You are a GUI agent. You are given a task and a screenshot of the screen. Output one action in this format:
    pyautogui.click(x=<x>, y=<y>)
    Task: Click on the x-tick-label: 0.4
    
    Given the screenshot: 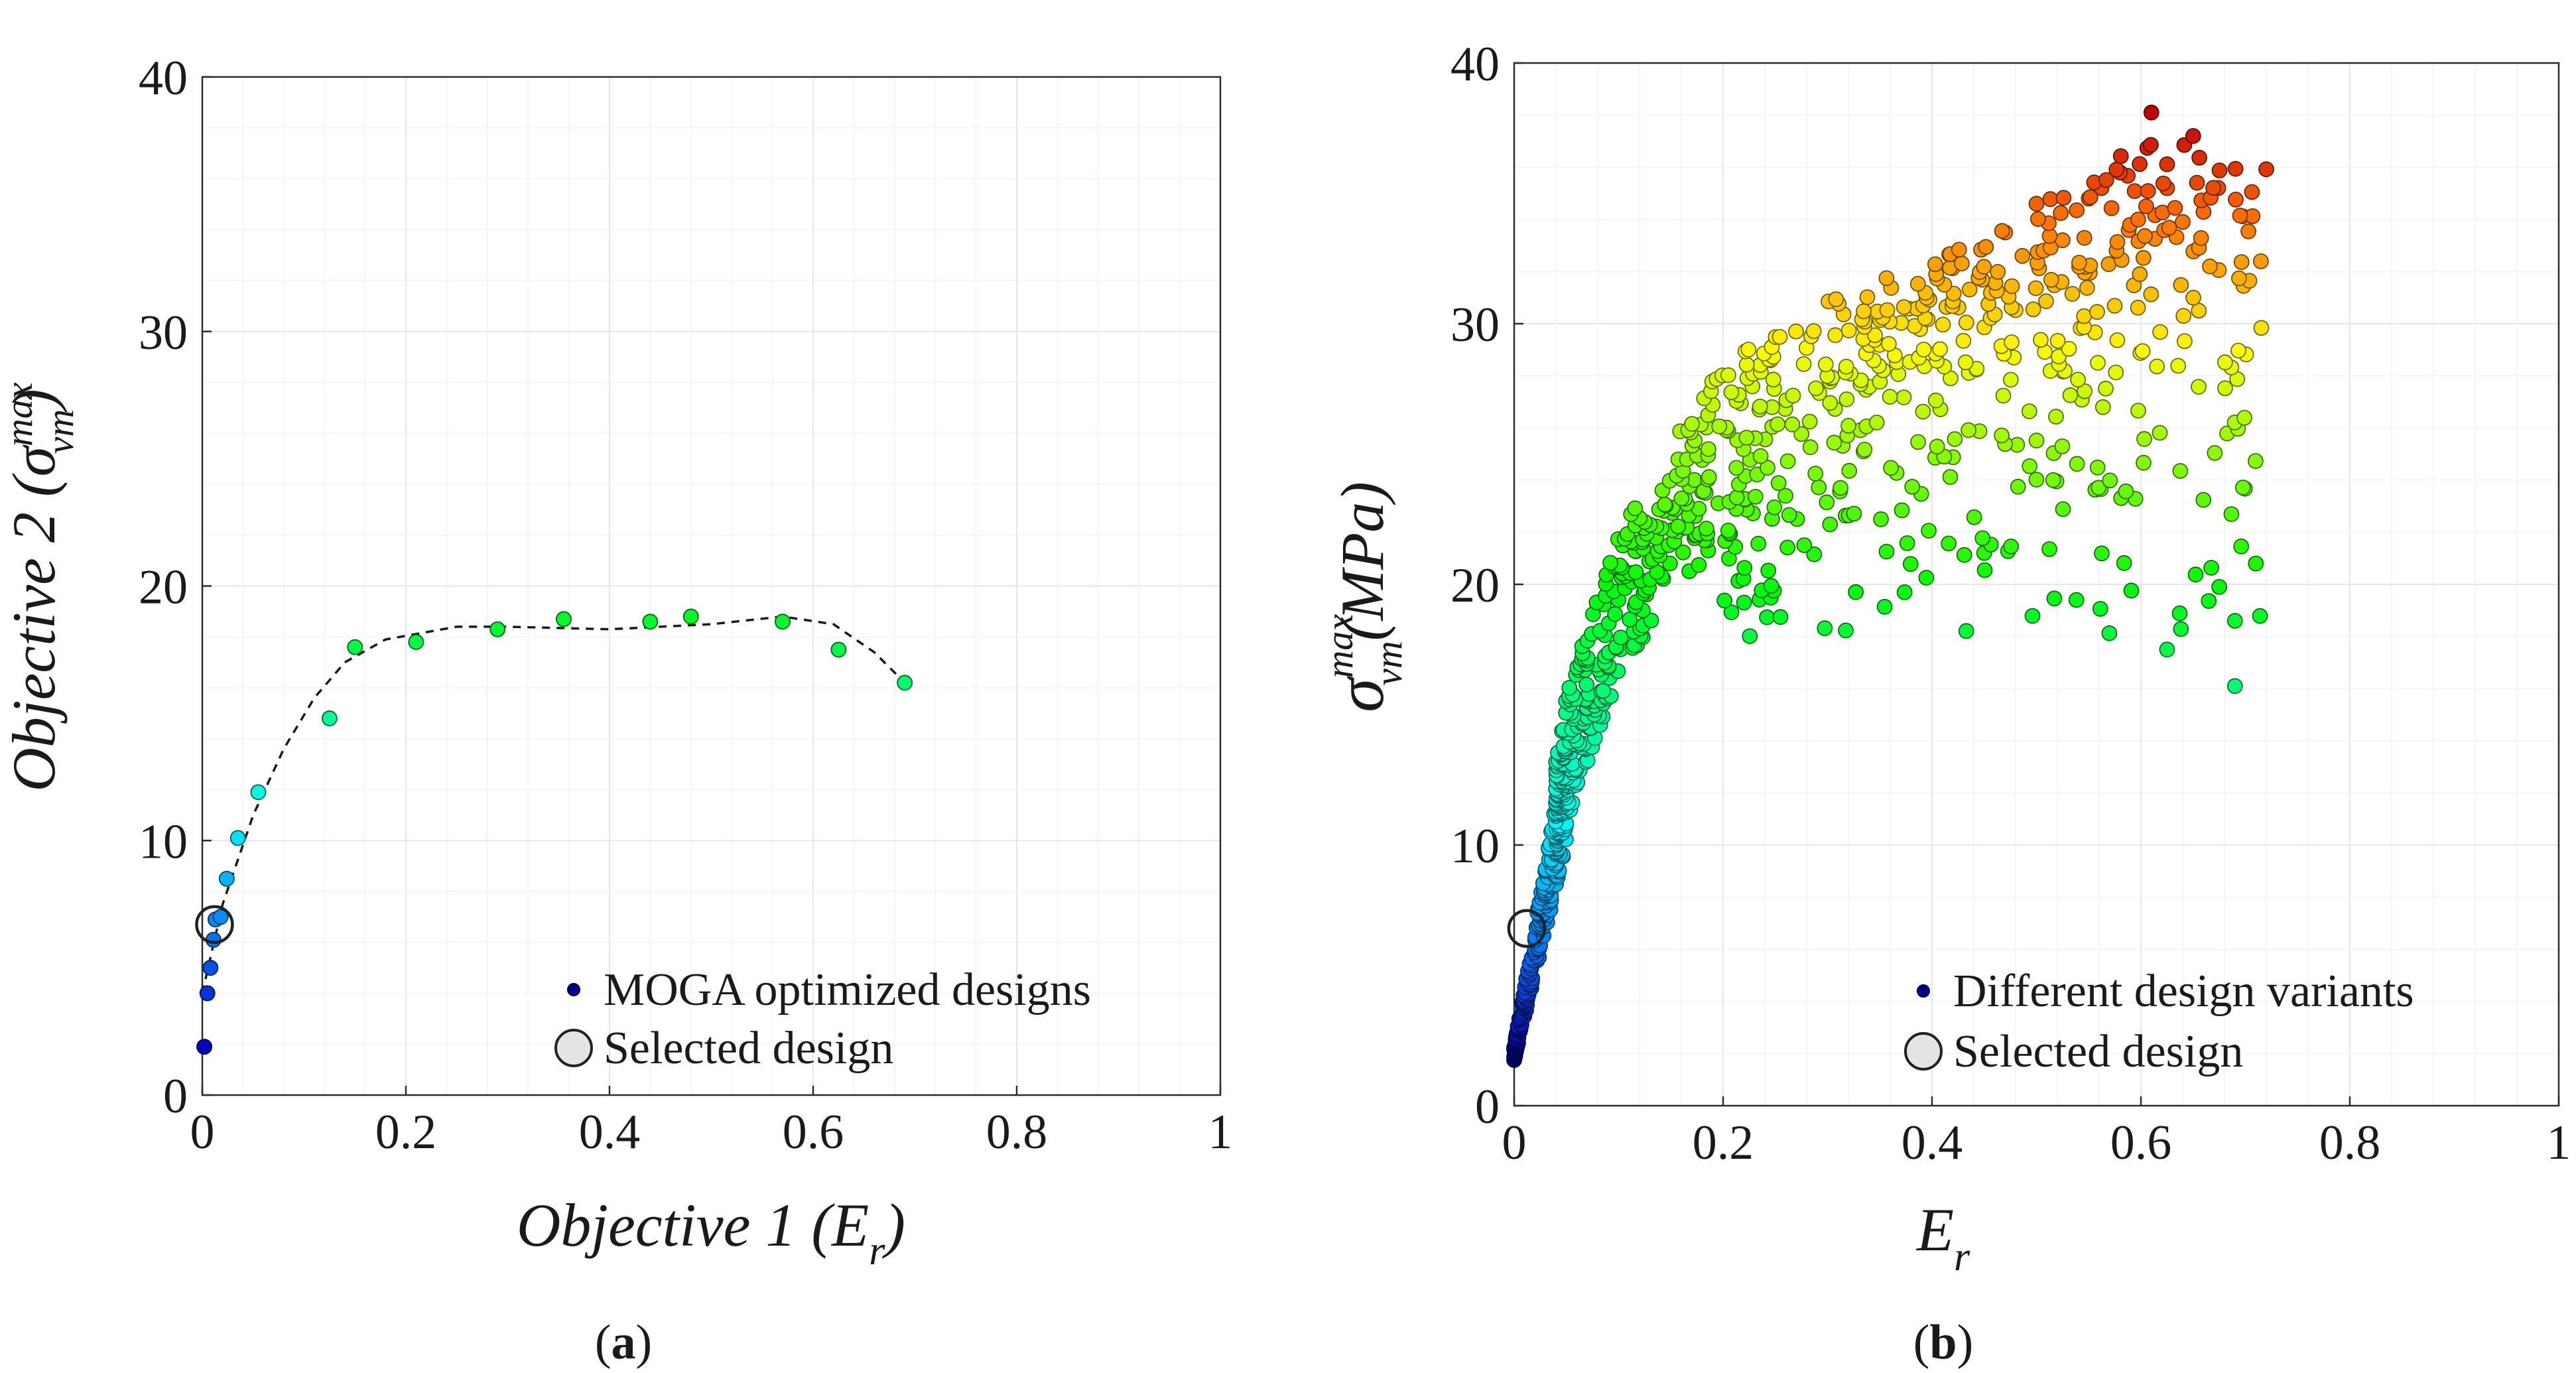 What is the action you would take?
    pyautogui.click(x=610, y=1132)
    